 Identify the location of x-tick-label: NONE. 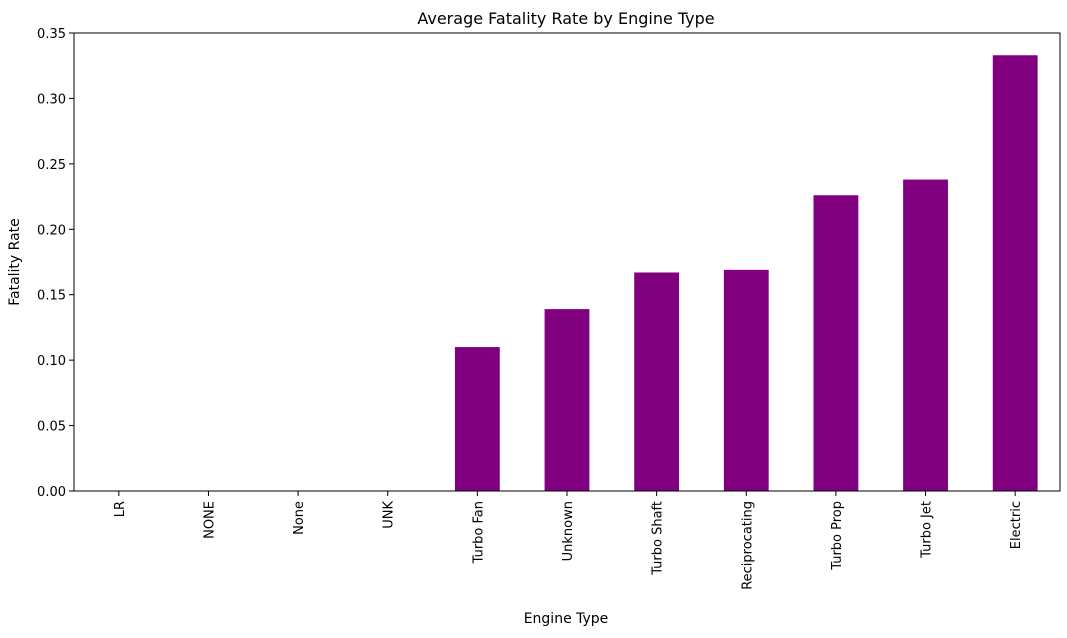
(209, 520).